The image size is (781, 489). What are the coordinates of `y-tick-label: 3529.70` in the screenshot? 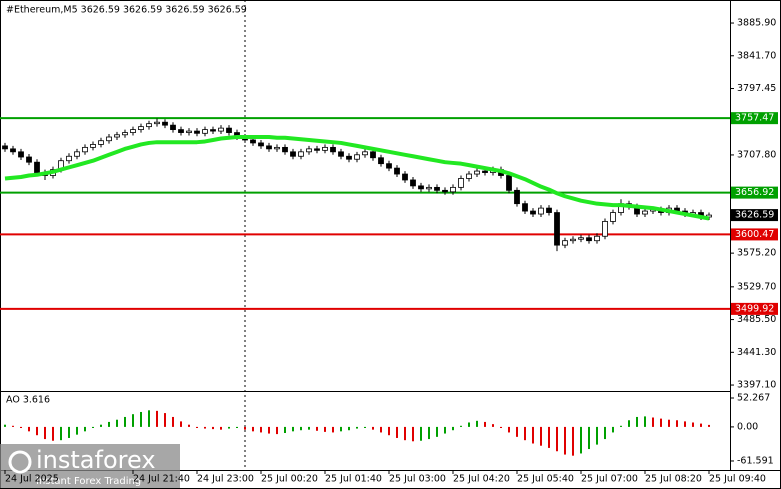 It's located at (756, 286).